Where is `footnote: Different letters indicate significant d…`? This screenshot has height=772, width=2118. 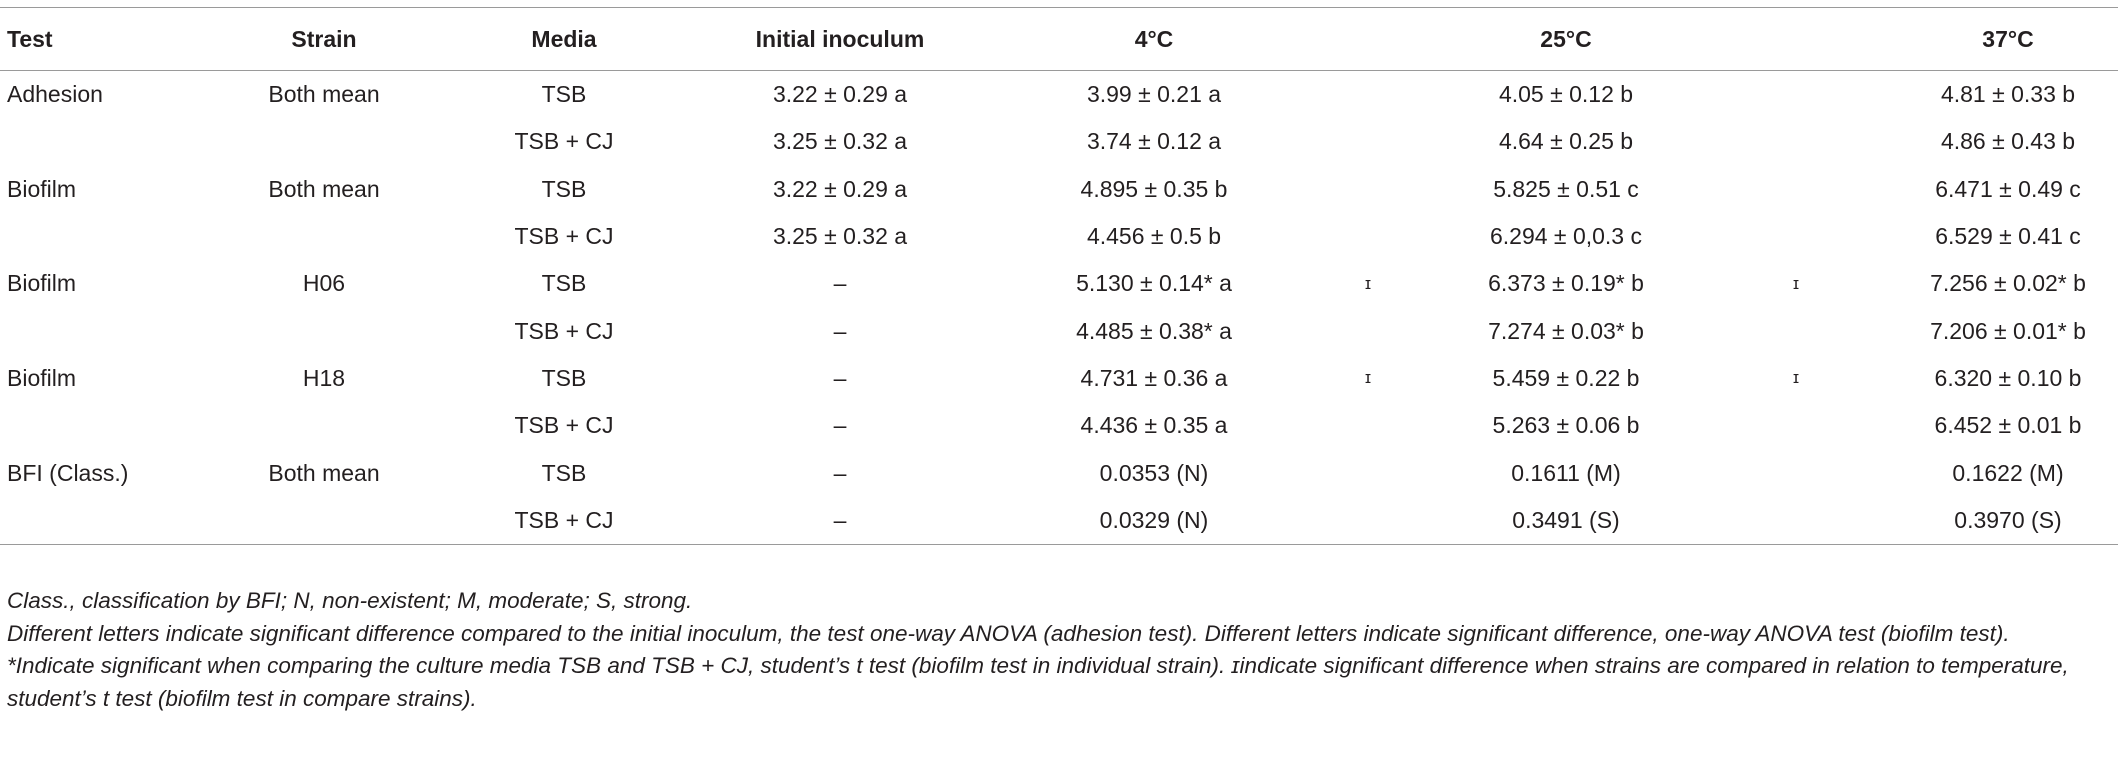 footnote: Different letters indicate significant d… is located at coordinates (1008, 633).